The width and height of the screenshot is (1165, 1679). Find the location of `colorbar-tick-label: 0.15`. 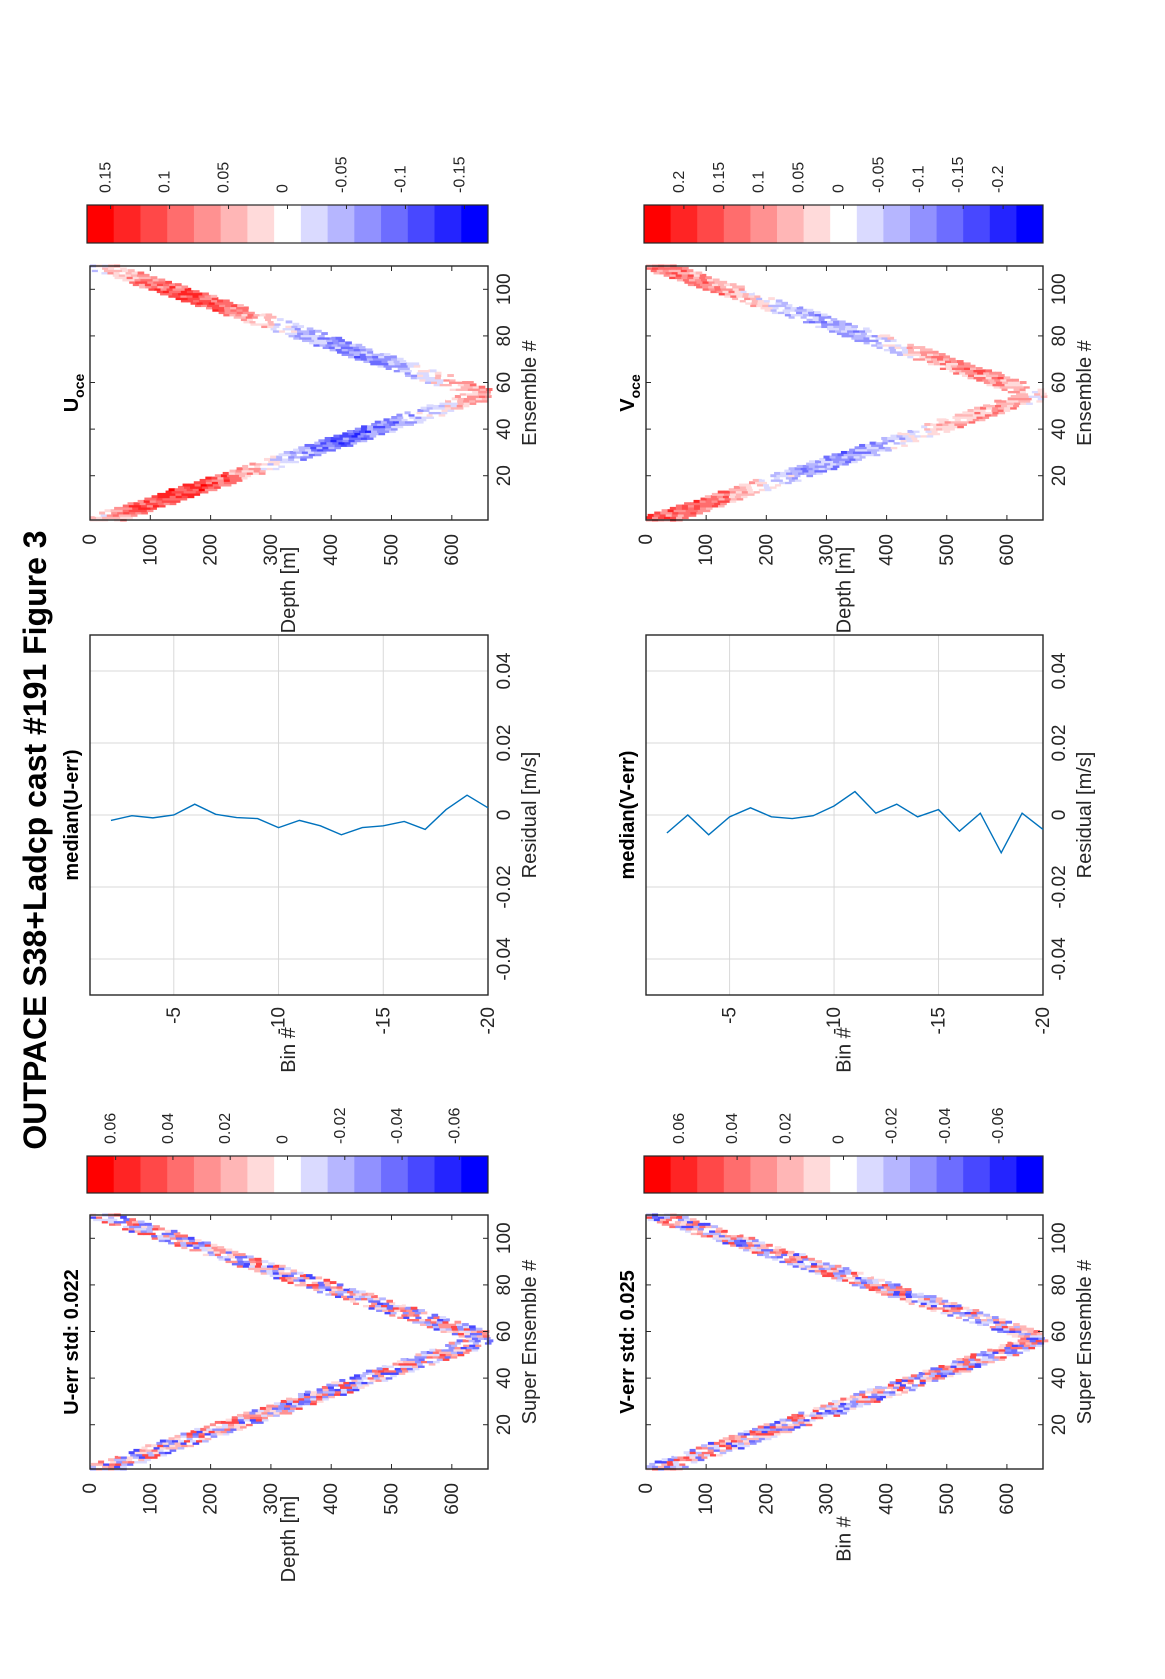

colorbar-tick-label: 0.15 is located at coordinates (719, 177).